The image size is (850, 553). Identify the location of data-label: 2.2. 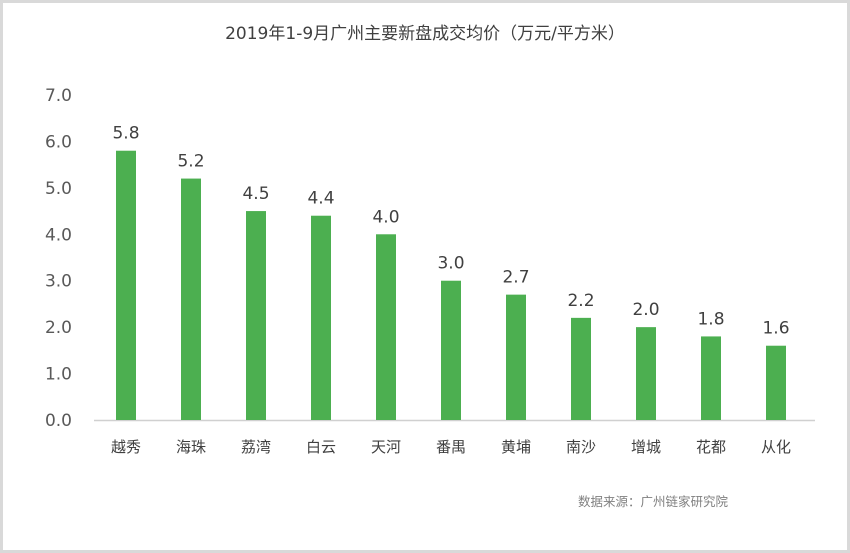
(580, 301).